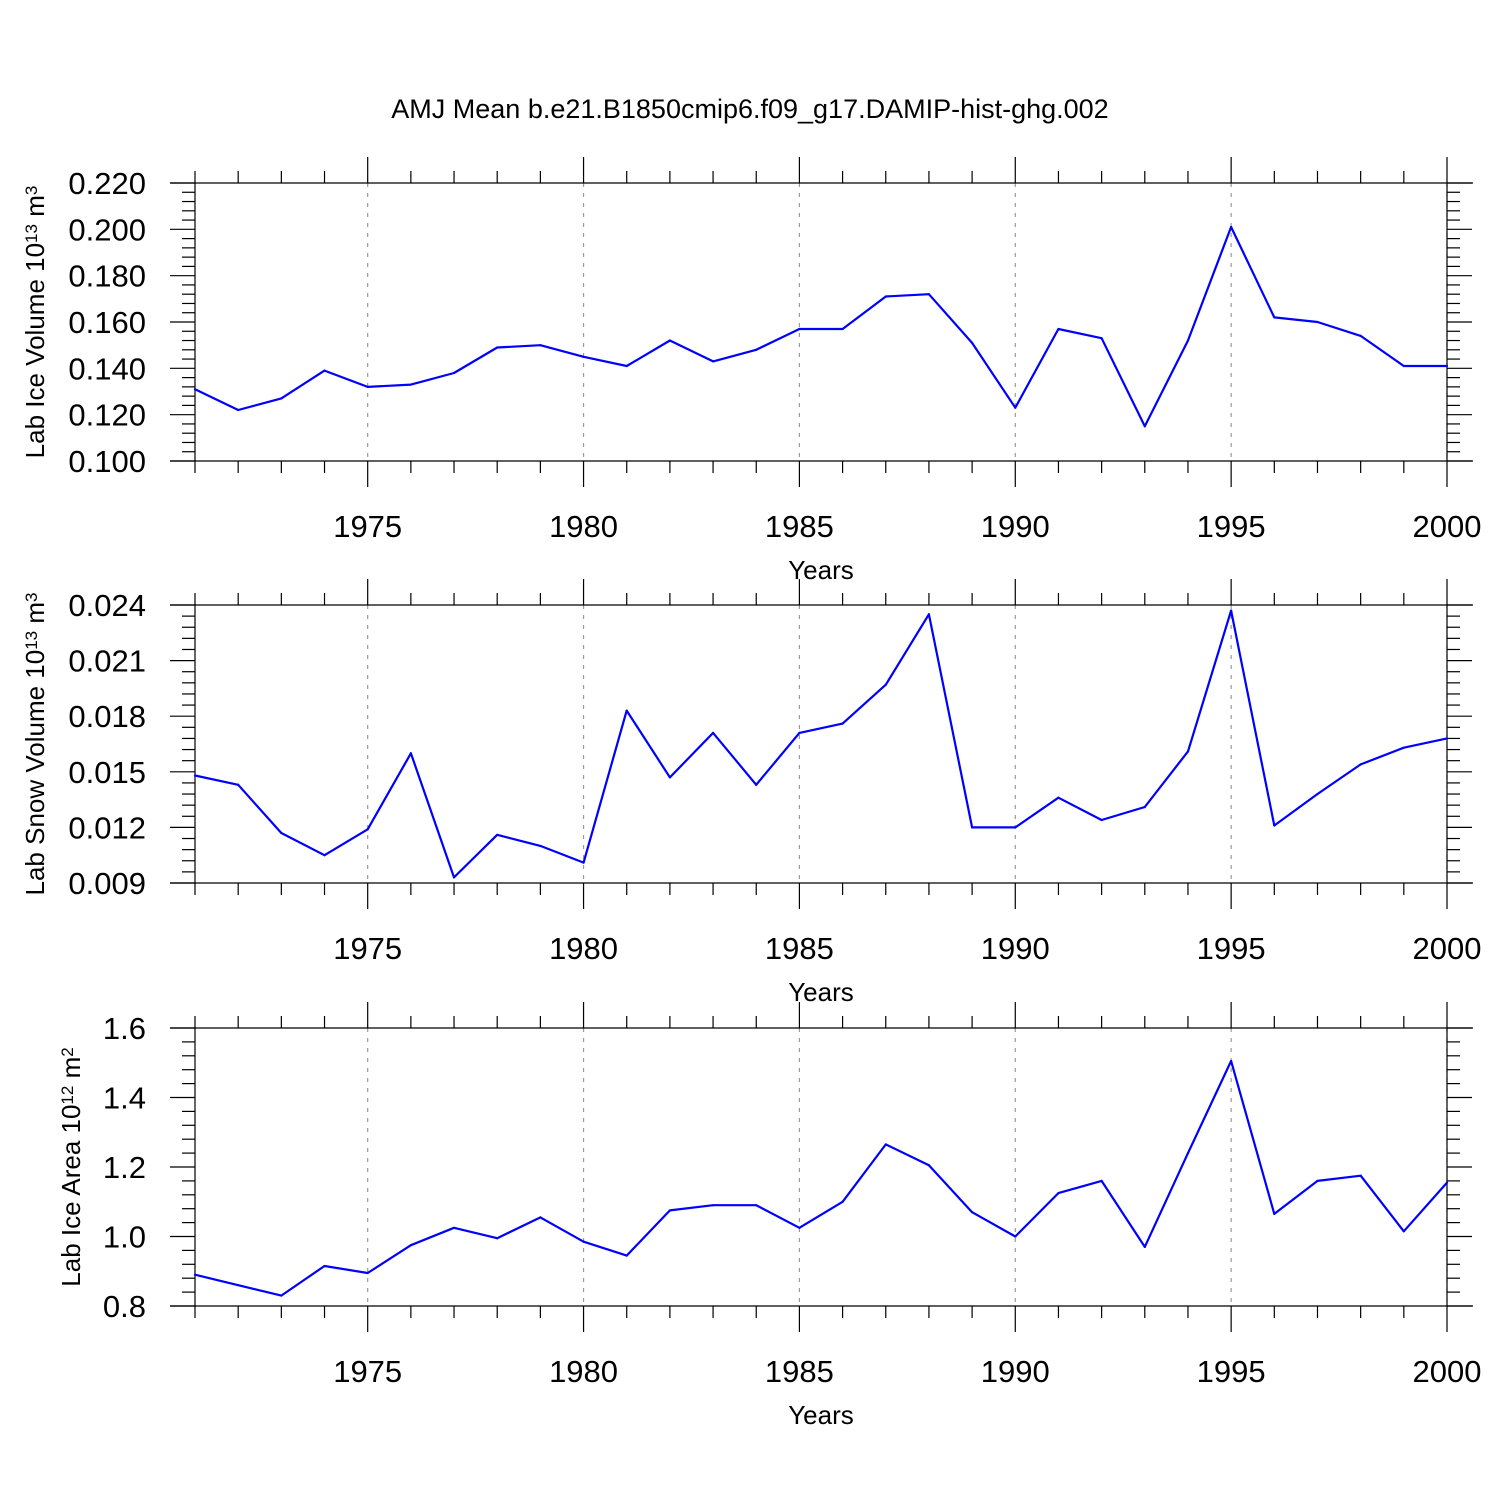 Image resolution: width=1500 pixels, height=1500 pixels. I want to click on y-axis-title: Lab Ice Area 1012 m2, so click(71, 1166).